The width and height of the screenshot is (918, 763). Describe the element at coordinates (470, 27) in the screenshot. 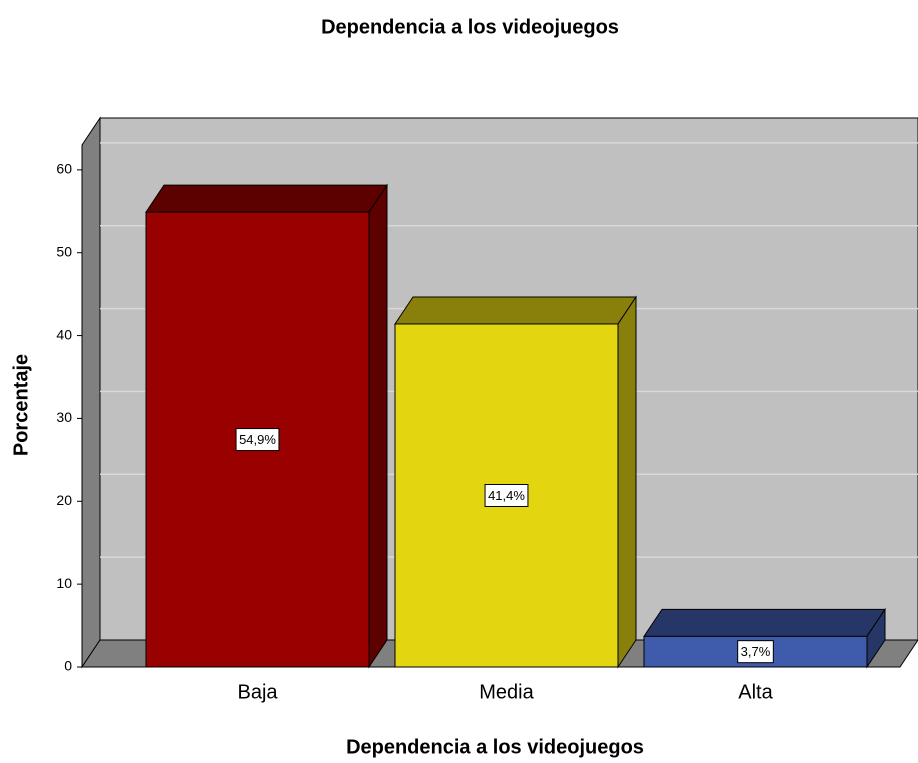

I see `chart-title: Dependencia a los videojuegos` at that location.